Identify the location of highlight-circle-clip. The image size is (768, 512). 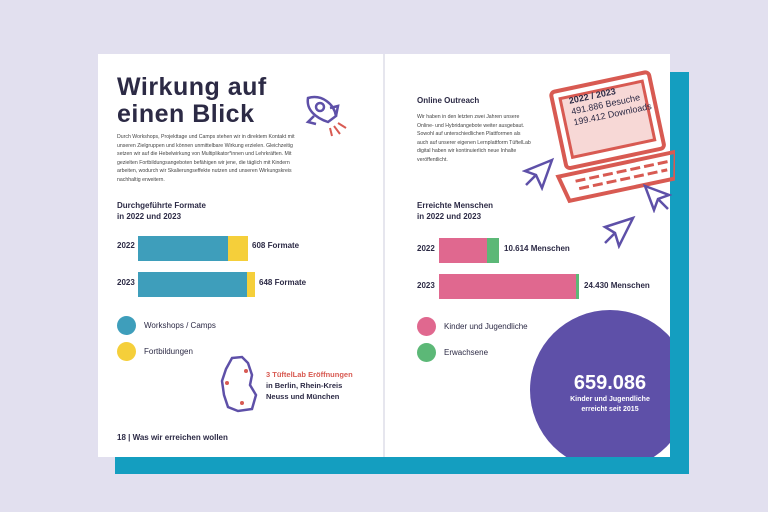
(600, 383).